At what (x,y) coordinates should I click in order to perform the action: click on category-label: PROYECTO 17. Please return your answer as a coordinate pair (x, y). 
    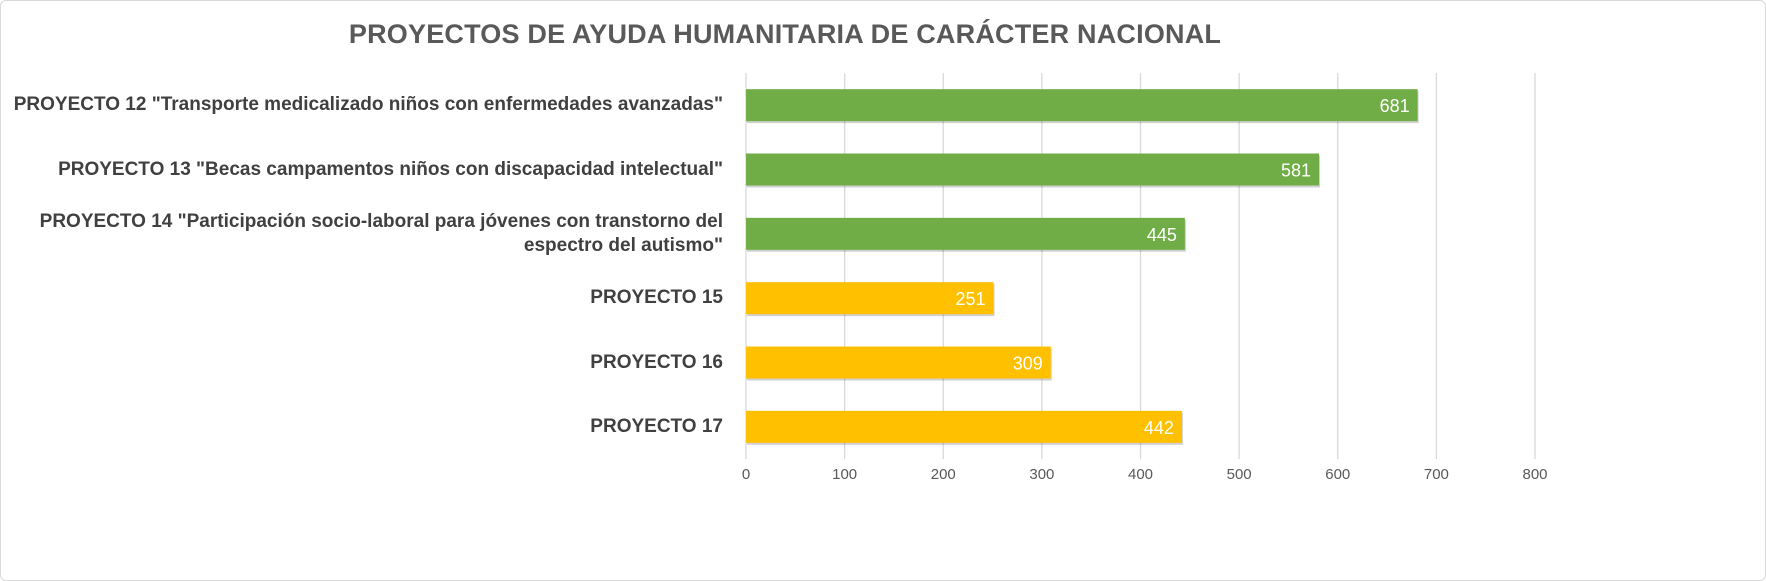
    Looking at the image, I should click on (656, 426).